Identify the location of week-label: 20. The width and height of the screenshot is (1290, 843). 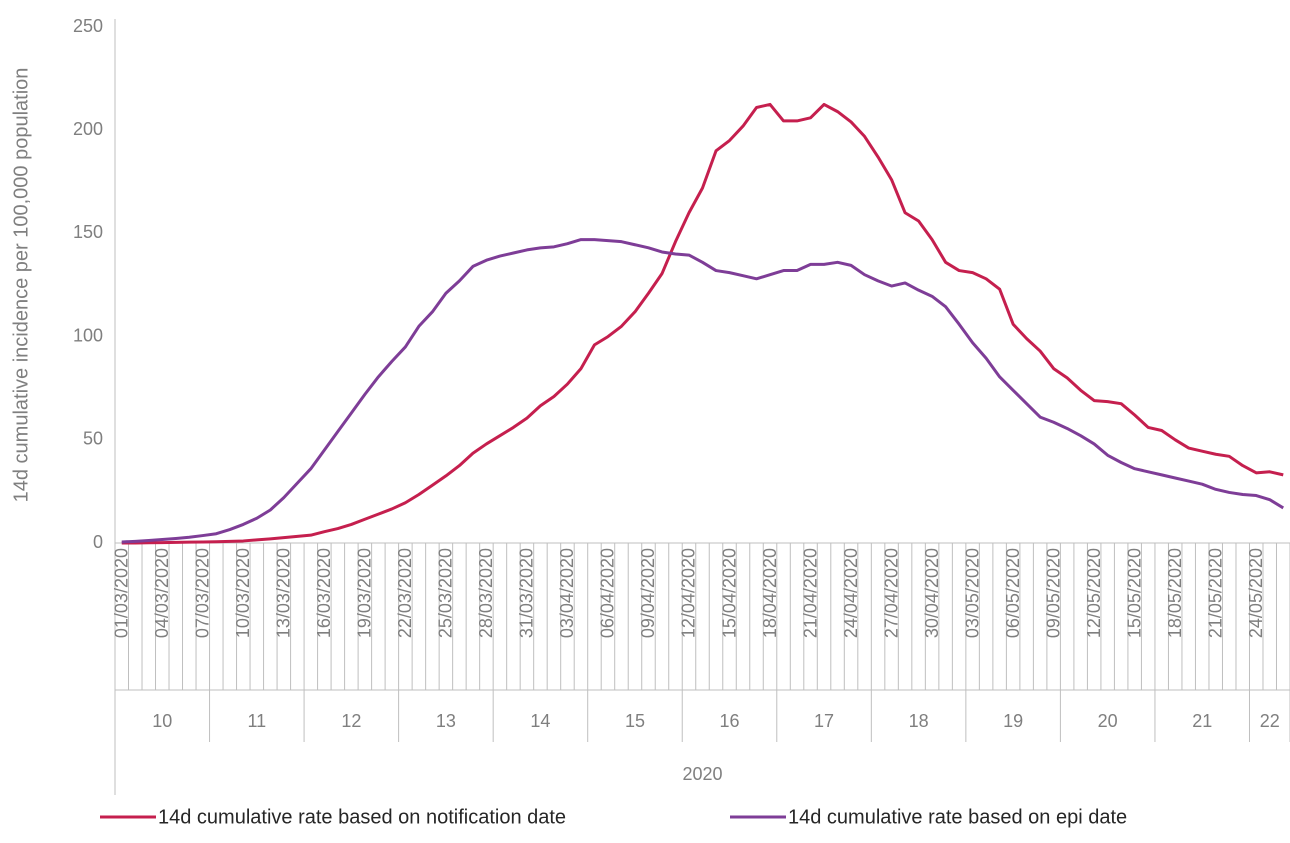
(1108, 721).